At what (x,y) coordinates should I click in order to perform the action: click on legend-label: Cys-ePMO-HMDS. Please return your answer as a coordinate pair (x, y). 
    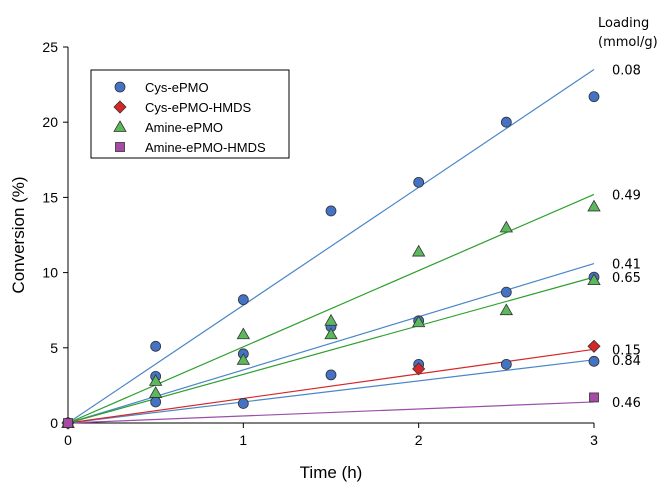
    Looking at the image, I should click on (198, 107).